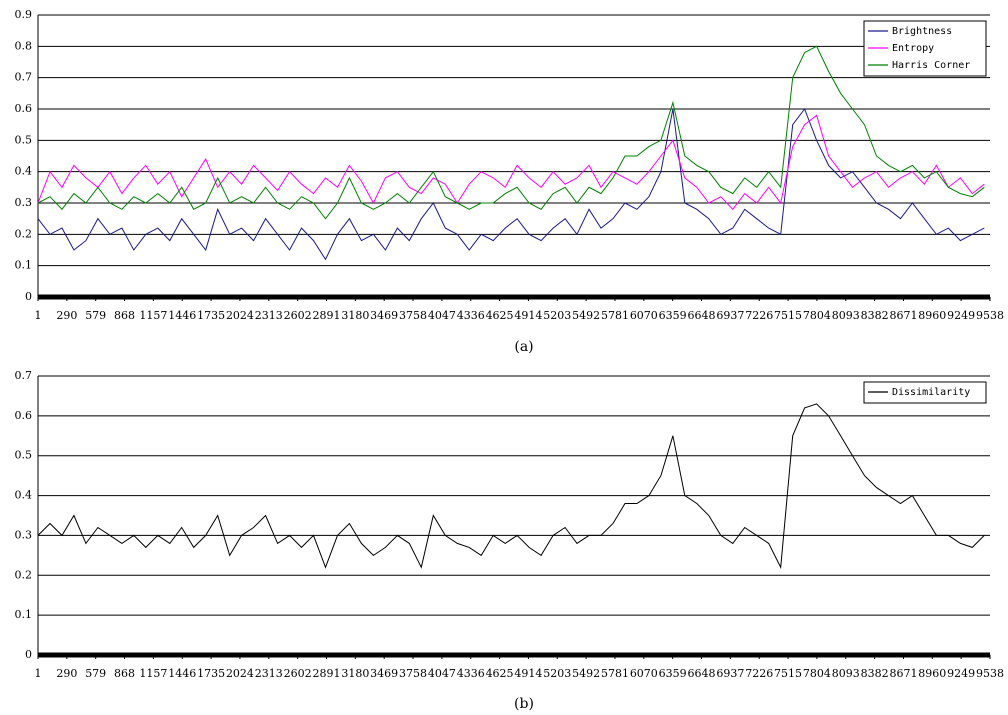  I want to click on caption: (a), so click(523, 347).